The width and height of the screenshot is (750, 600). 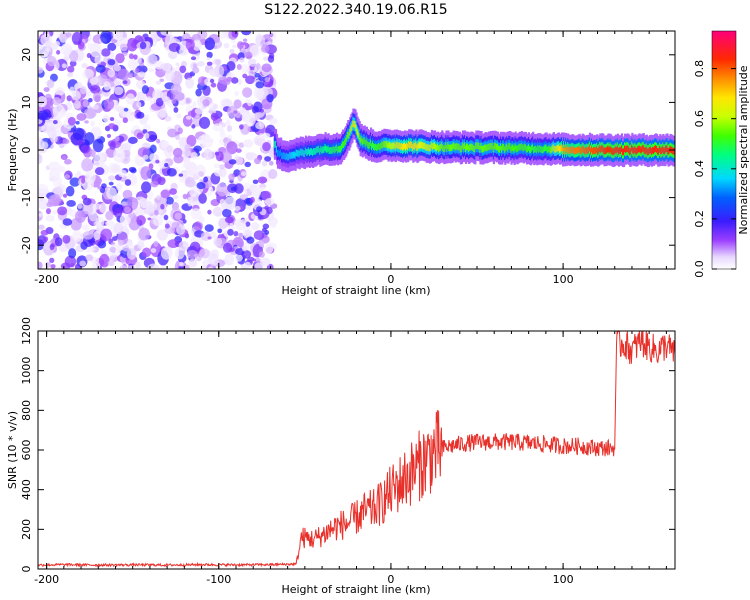 What do you see at coordinates (46, 579) in the screenshot?
I see `snr-xtick-label: -200` at bounding box center [46, 579].